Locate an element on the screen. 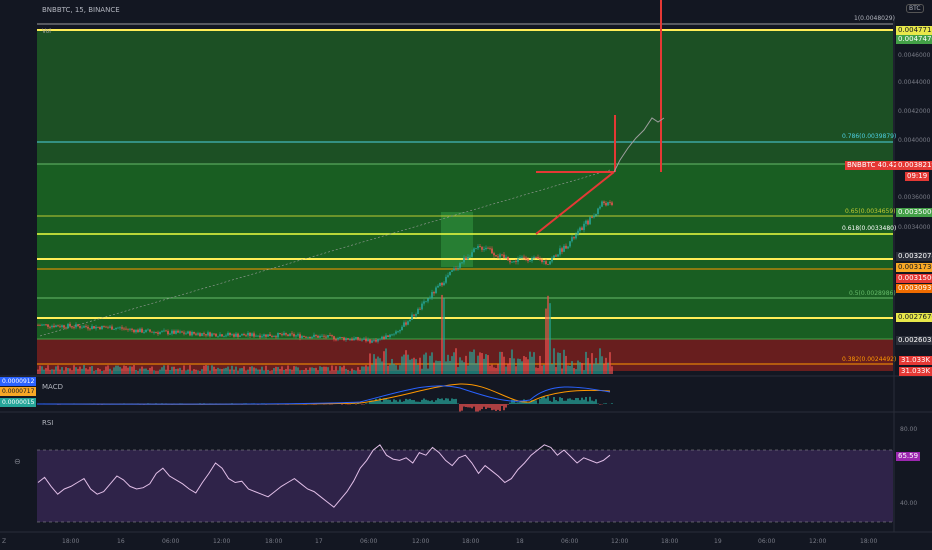  time-tick: 06:00 is located at coordinates (171, 541).